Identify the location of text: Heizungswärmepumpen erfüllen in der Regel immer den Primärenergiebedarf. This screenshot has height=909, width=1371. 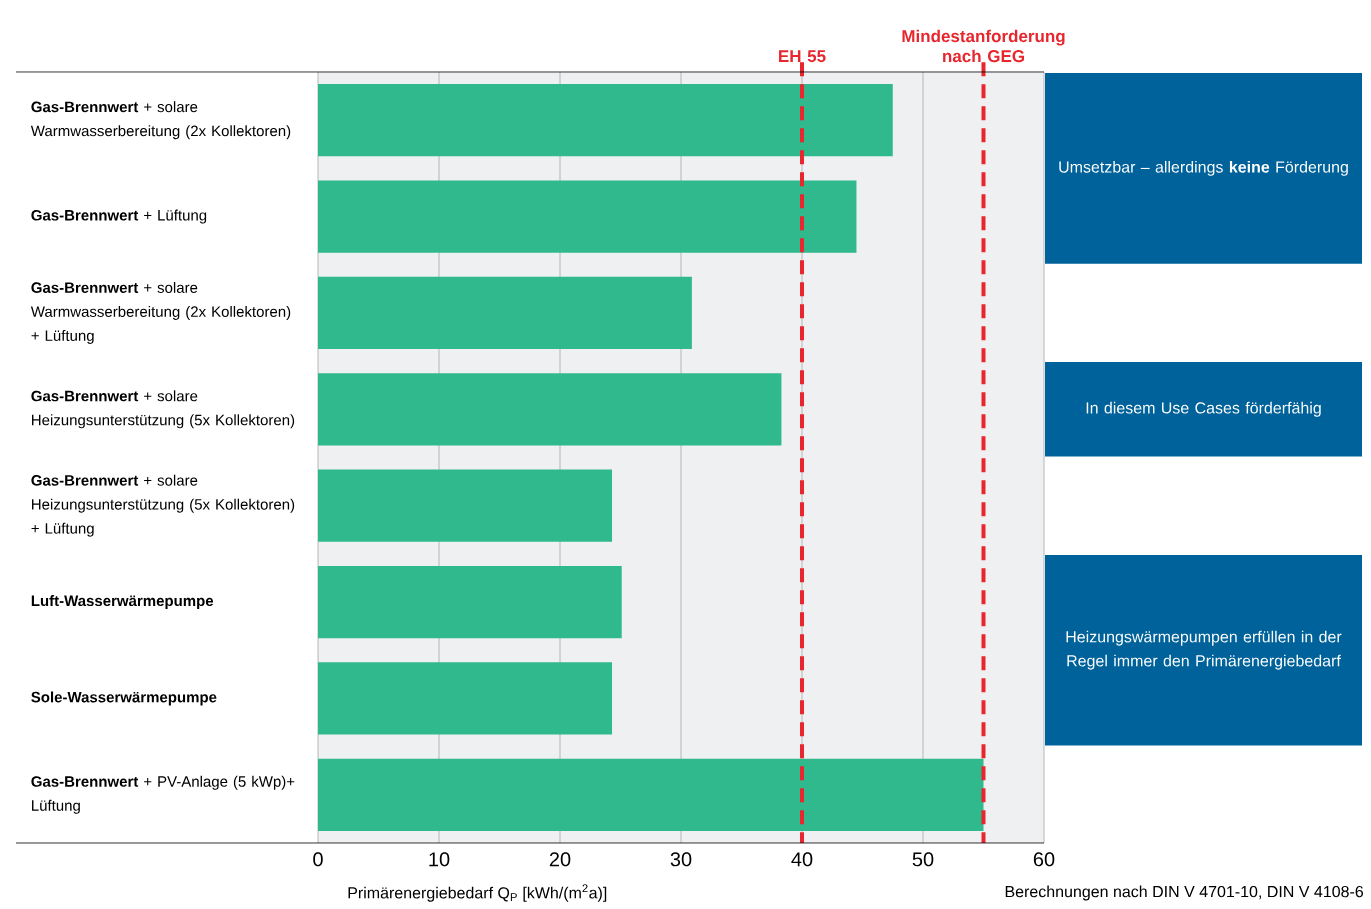
(1204, 650).